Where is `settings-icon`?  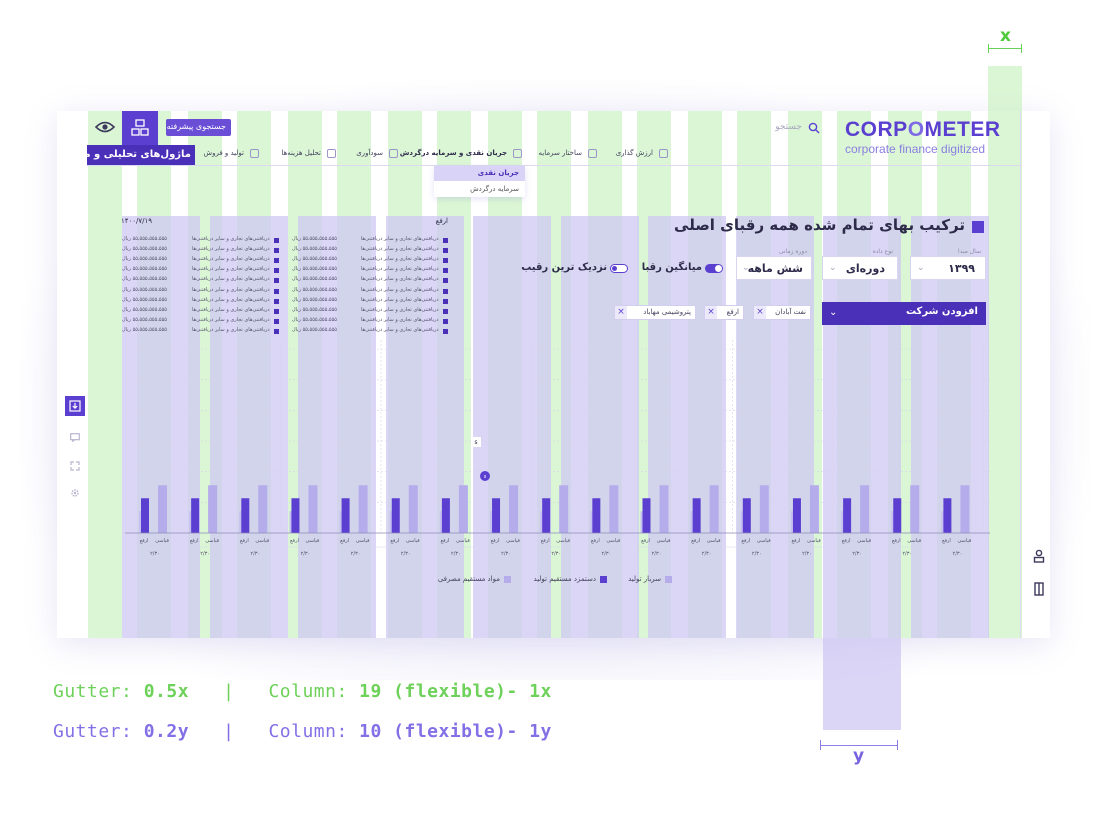 settings-icon is located at coordinates (75, 493).